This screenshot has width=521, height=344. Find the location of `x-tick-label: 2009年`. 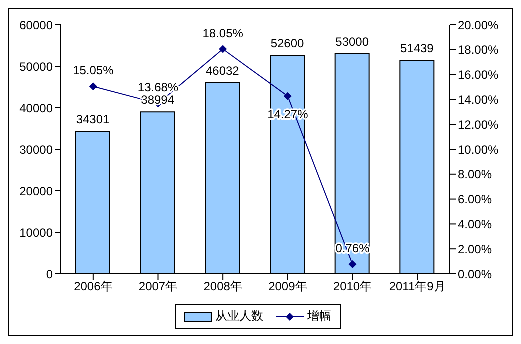

x-tick-label: 2009年 is located at coordinates (288, 287).